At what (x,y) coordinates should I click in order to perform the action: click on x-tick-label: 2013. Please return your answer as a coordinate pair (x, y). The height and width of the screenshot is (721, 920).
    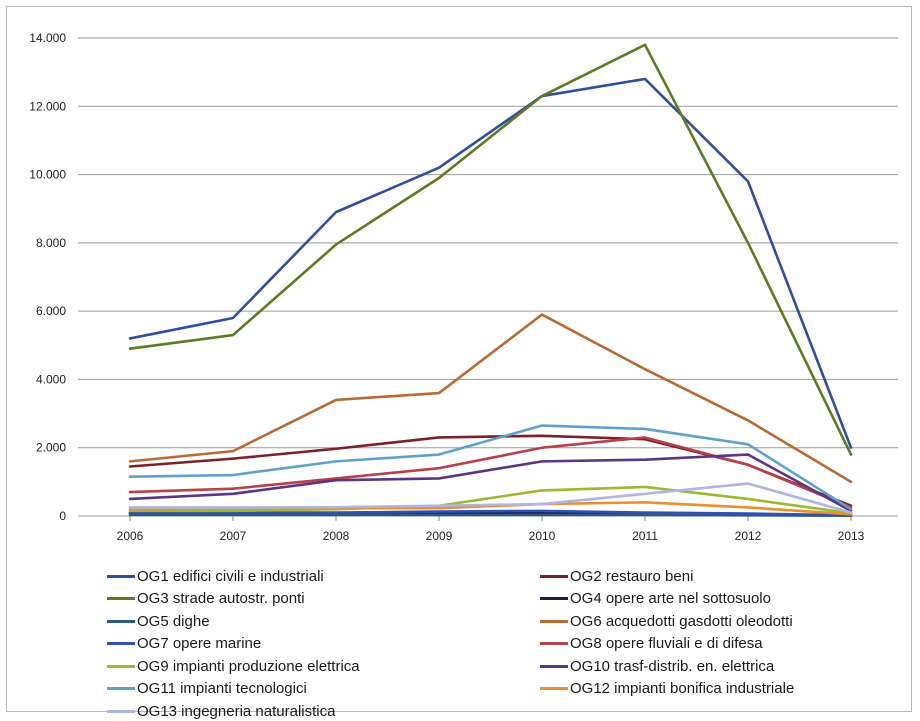
    Looking at the image, I should click on (851, 536).